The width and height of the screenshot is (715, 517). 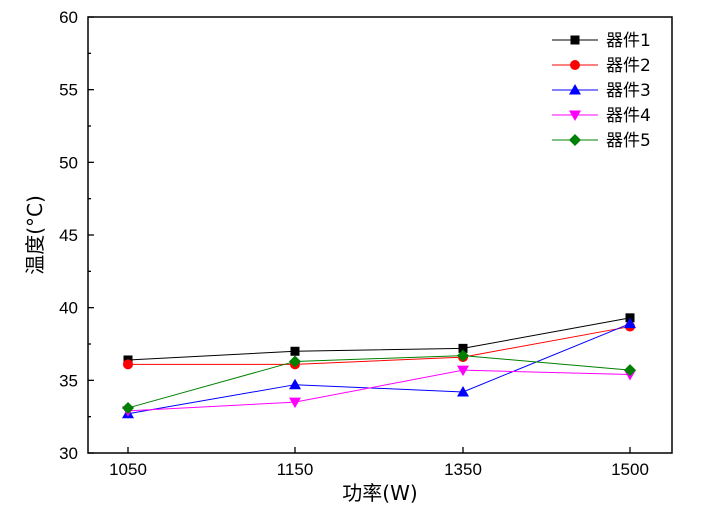 What do you see at coordinates (628, 91) in the screenshot?
I see `legend-label: 器件3` at bounding box center [628, 91].